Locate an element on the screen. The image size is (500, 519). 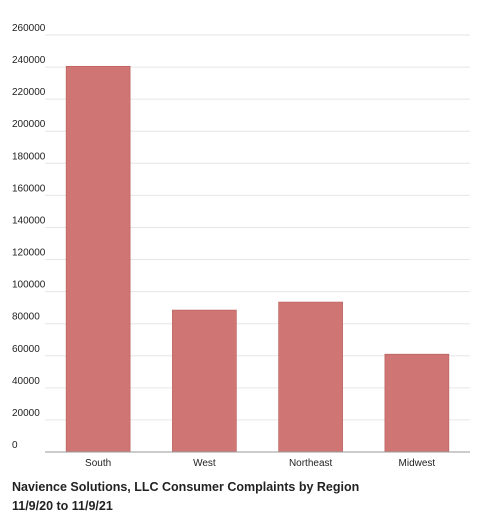
y-tick-label-260000: 260000 is located at coordinates (29, 28).